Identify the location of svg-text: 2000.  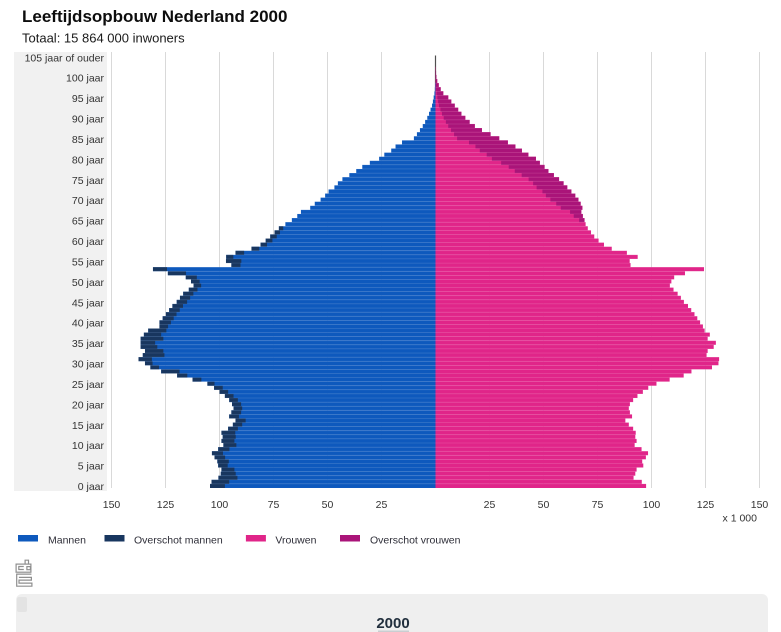
(392, 623).